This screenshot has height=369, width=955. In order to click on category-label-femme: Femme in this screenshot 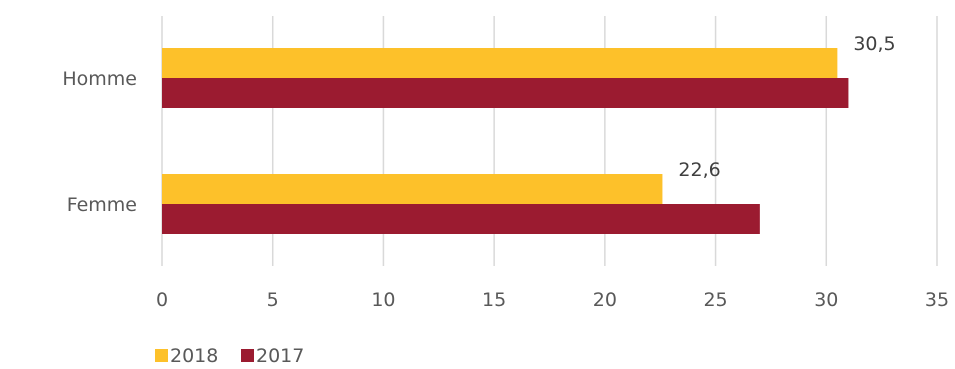, I will do `click(102, 205)`.